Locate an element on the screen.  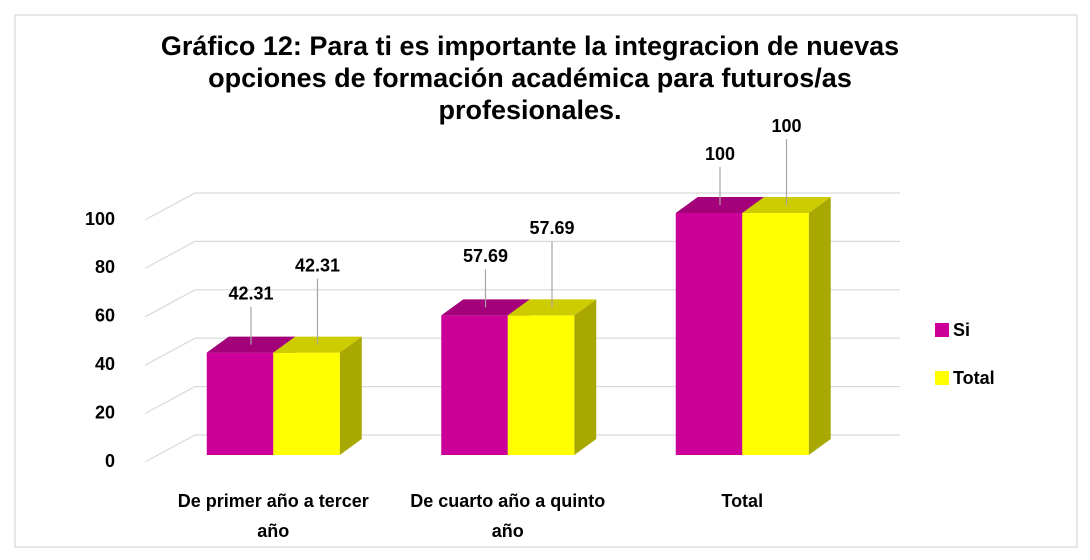
y-tick-label: 60 is located at coordinates (105, 316).